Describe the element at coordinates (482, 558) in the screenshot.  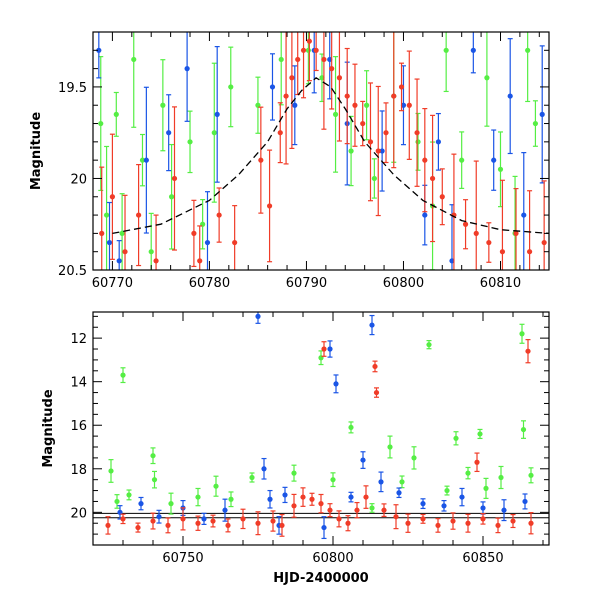
I see `x-tick-label: 60850` at that location.